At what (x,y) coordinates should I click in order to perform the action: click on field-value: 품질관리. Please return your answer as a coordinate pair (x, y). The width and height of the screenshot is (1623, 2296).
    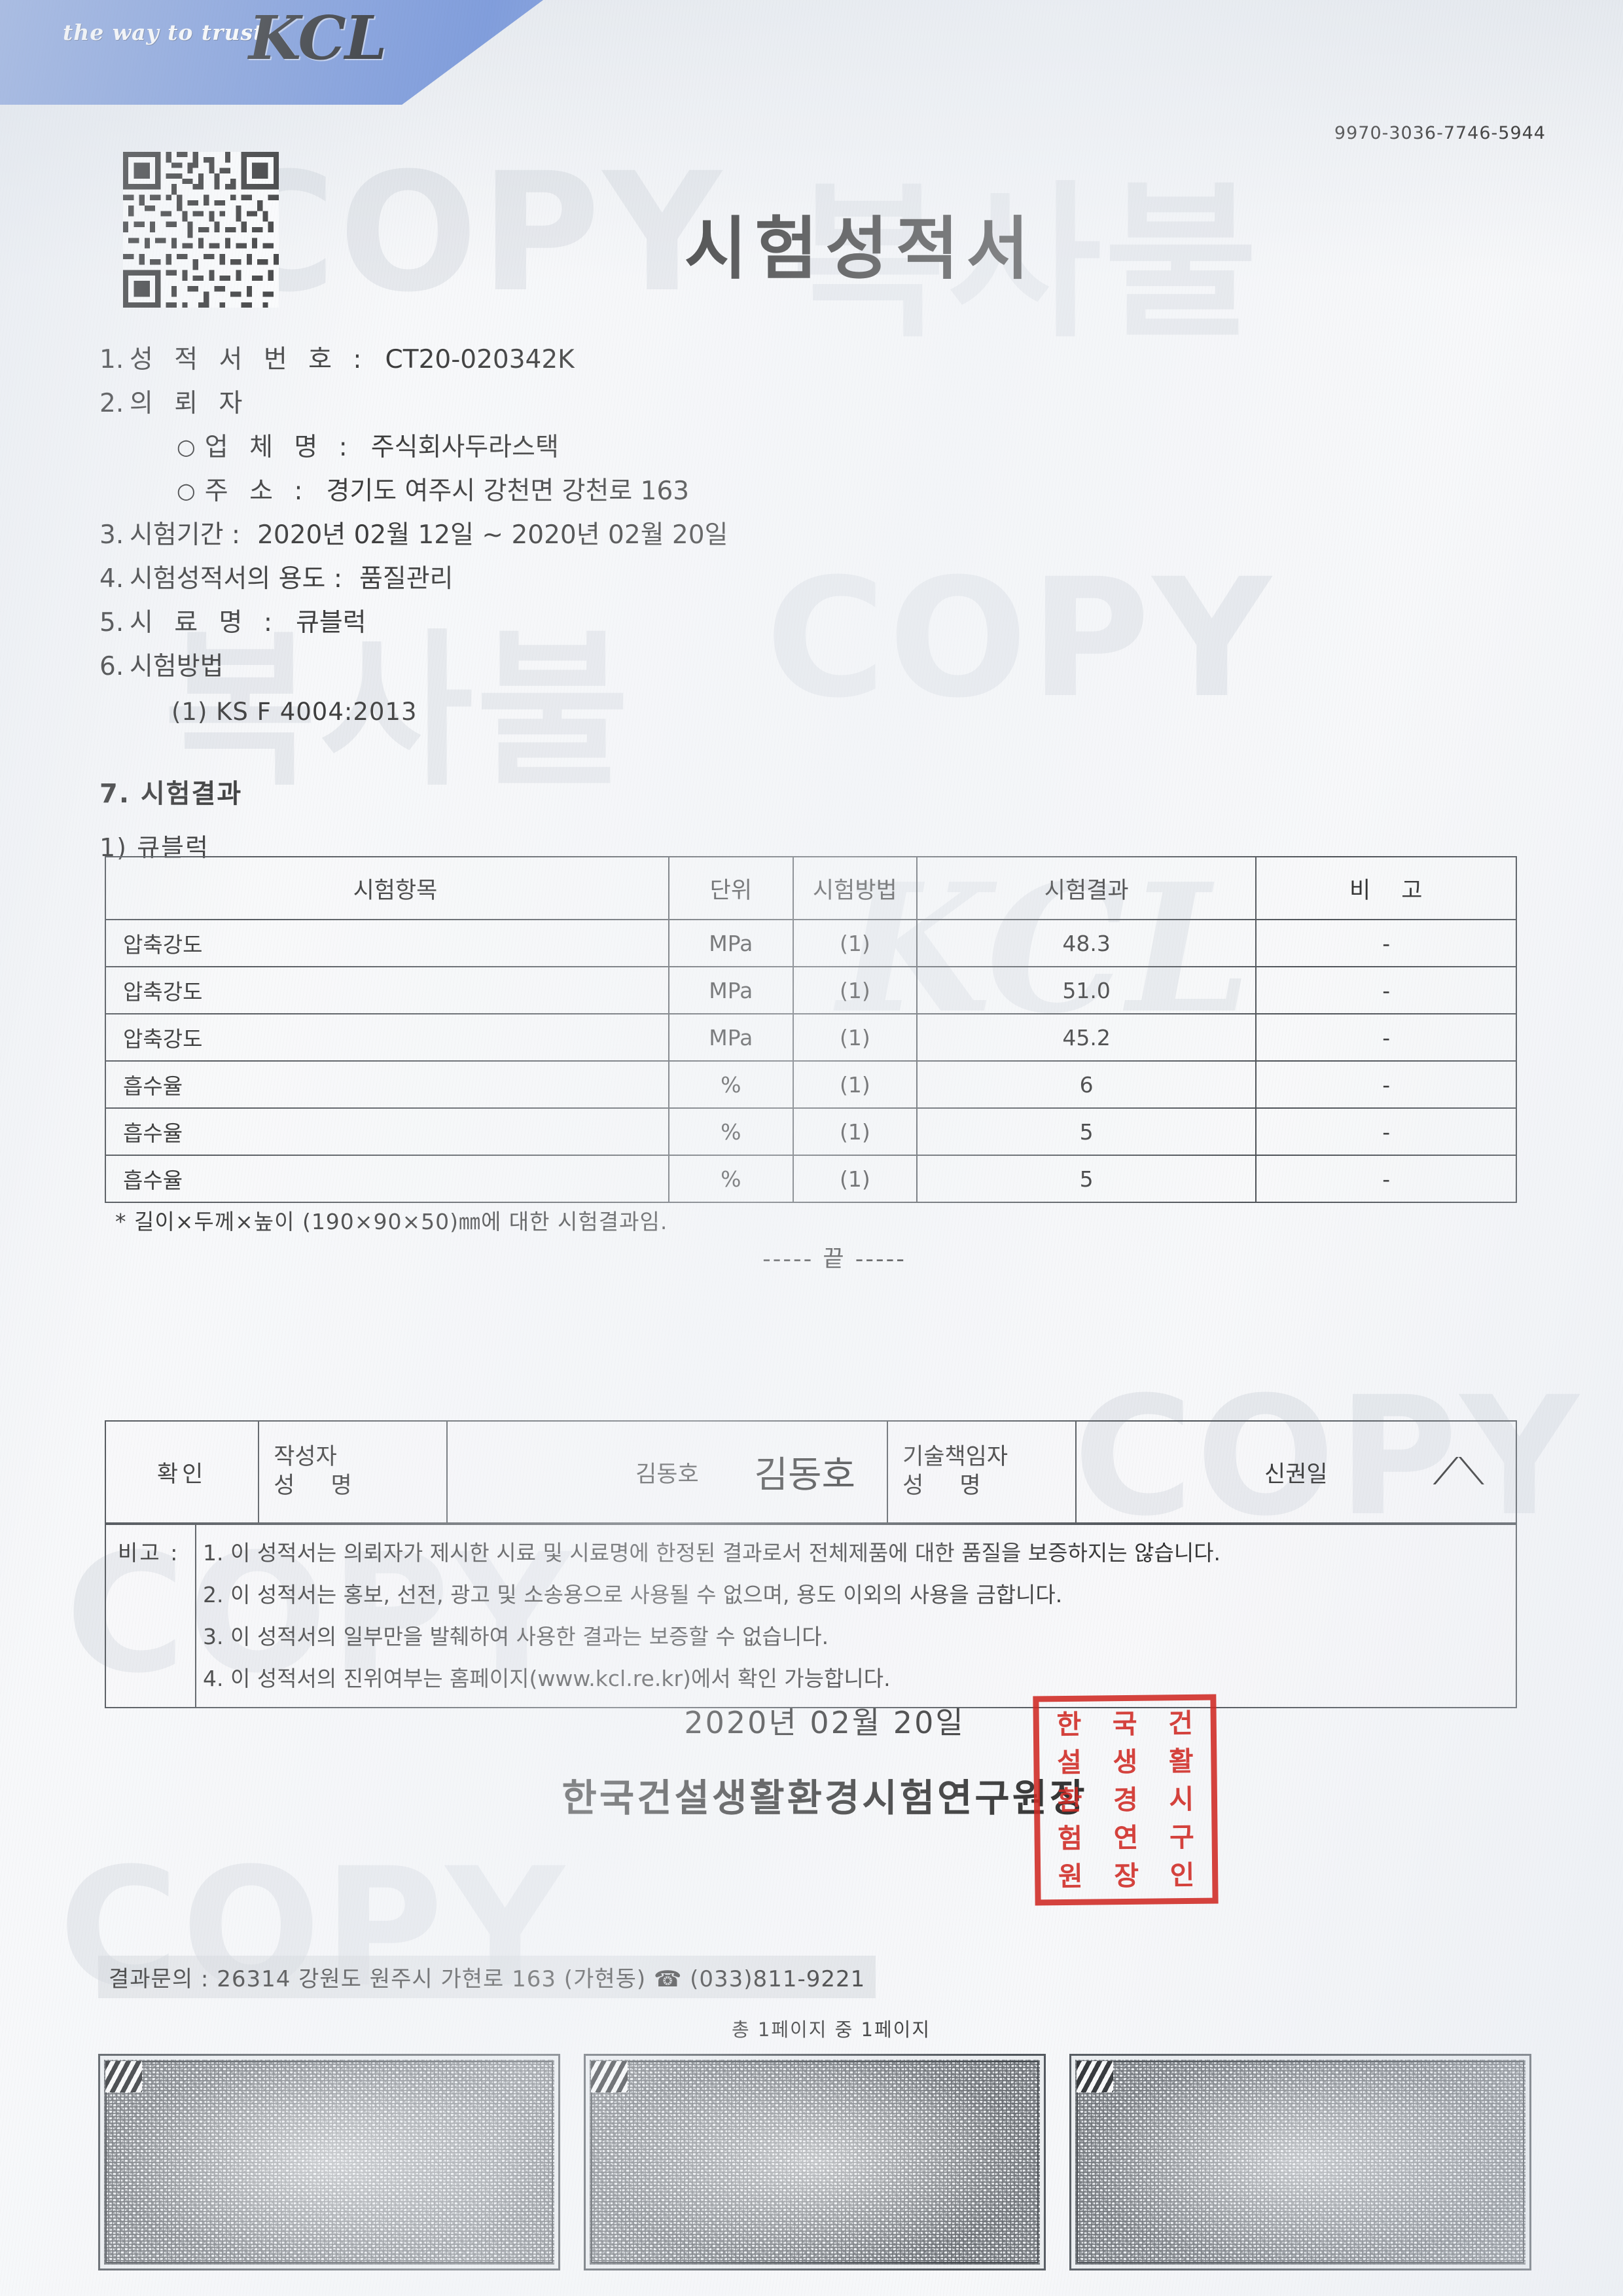
    Looking at the image, I should click on (406, 579).